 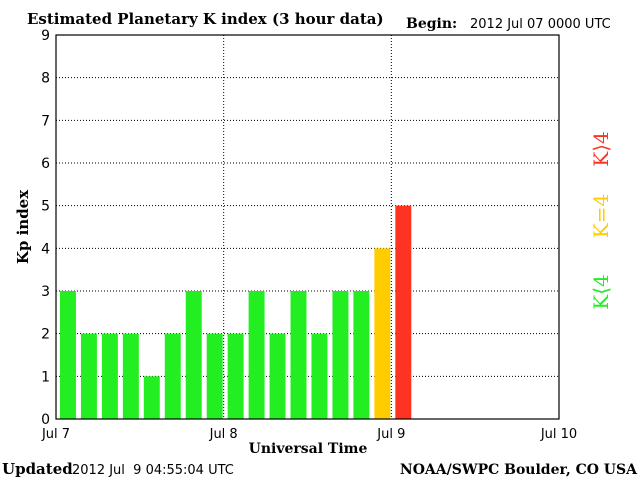 I want to click on x-tick-label: Jul 7, so click(x=55, y=434).